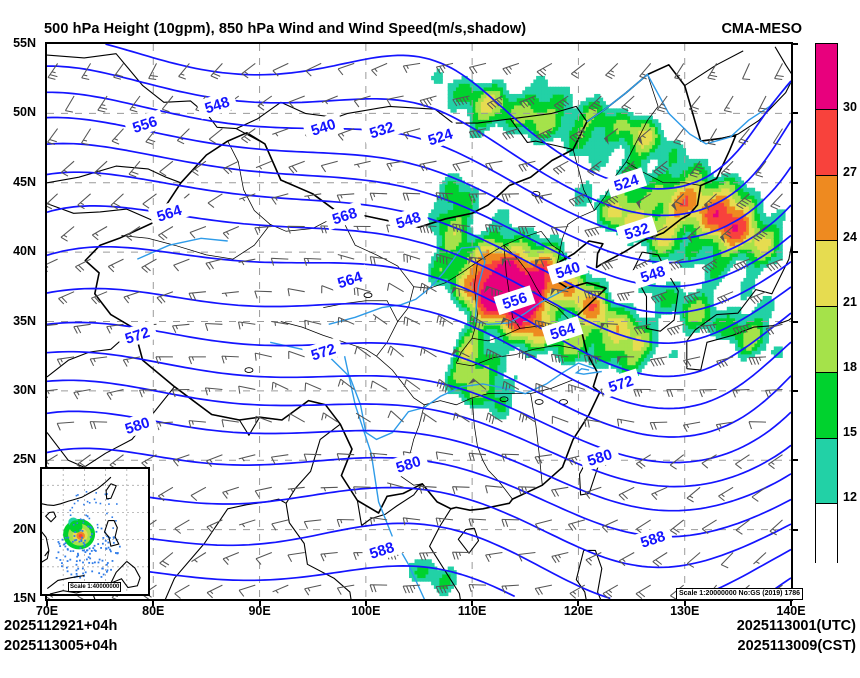 This screenshot has height=678, width=860. What do you see at coordinates (24, 43) in the screenshot?
I see `y-axis-tick-label: 55N` at bounding box center [24, 43].